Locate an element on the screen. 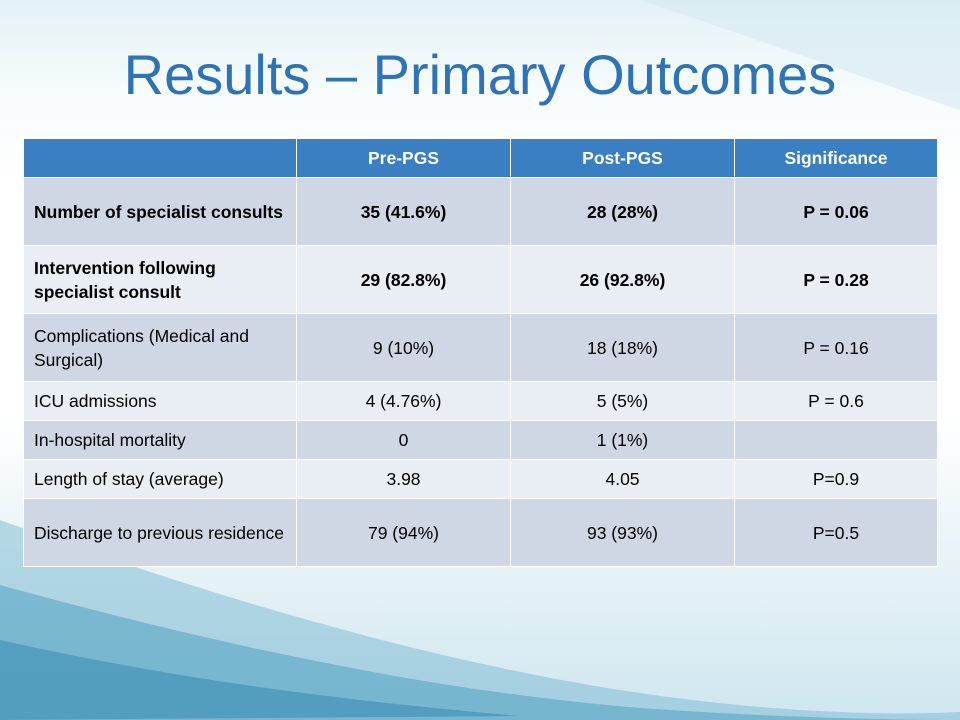 This screenshot has width=960, height=720. significance-value is located at coordinates (836, 440).